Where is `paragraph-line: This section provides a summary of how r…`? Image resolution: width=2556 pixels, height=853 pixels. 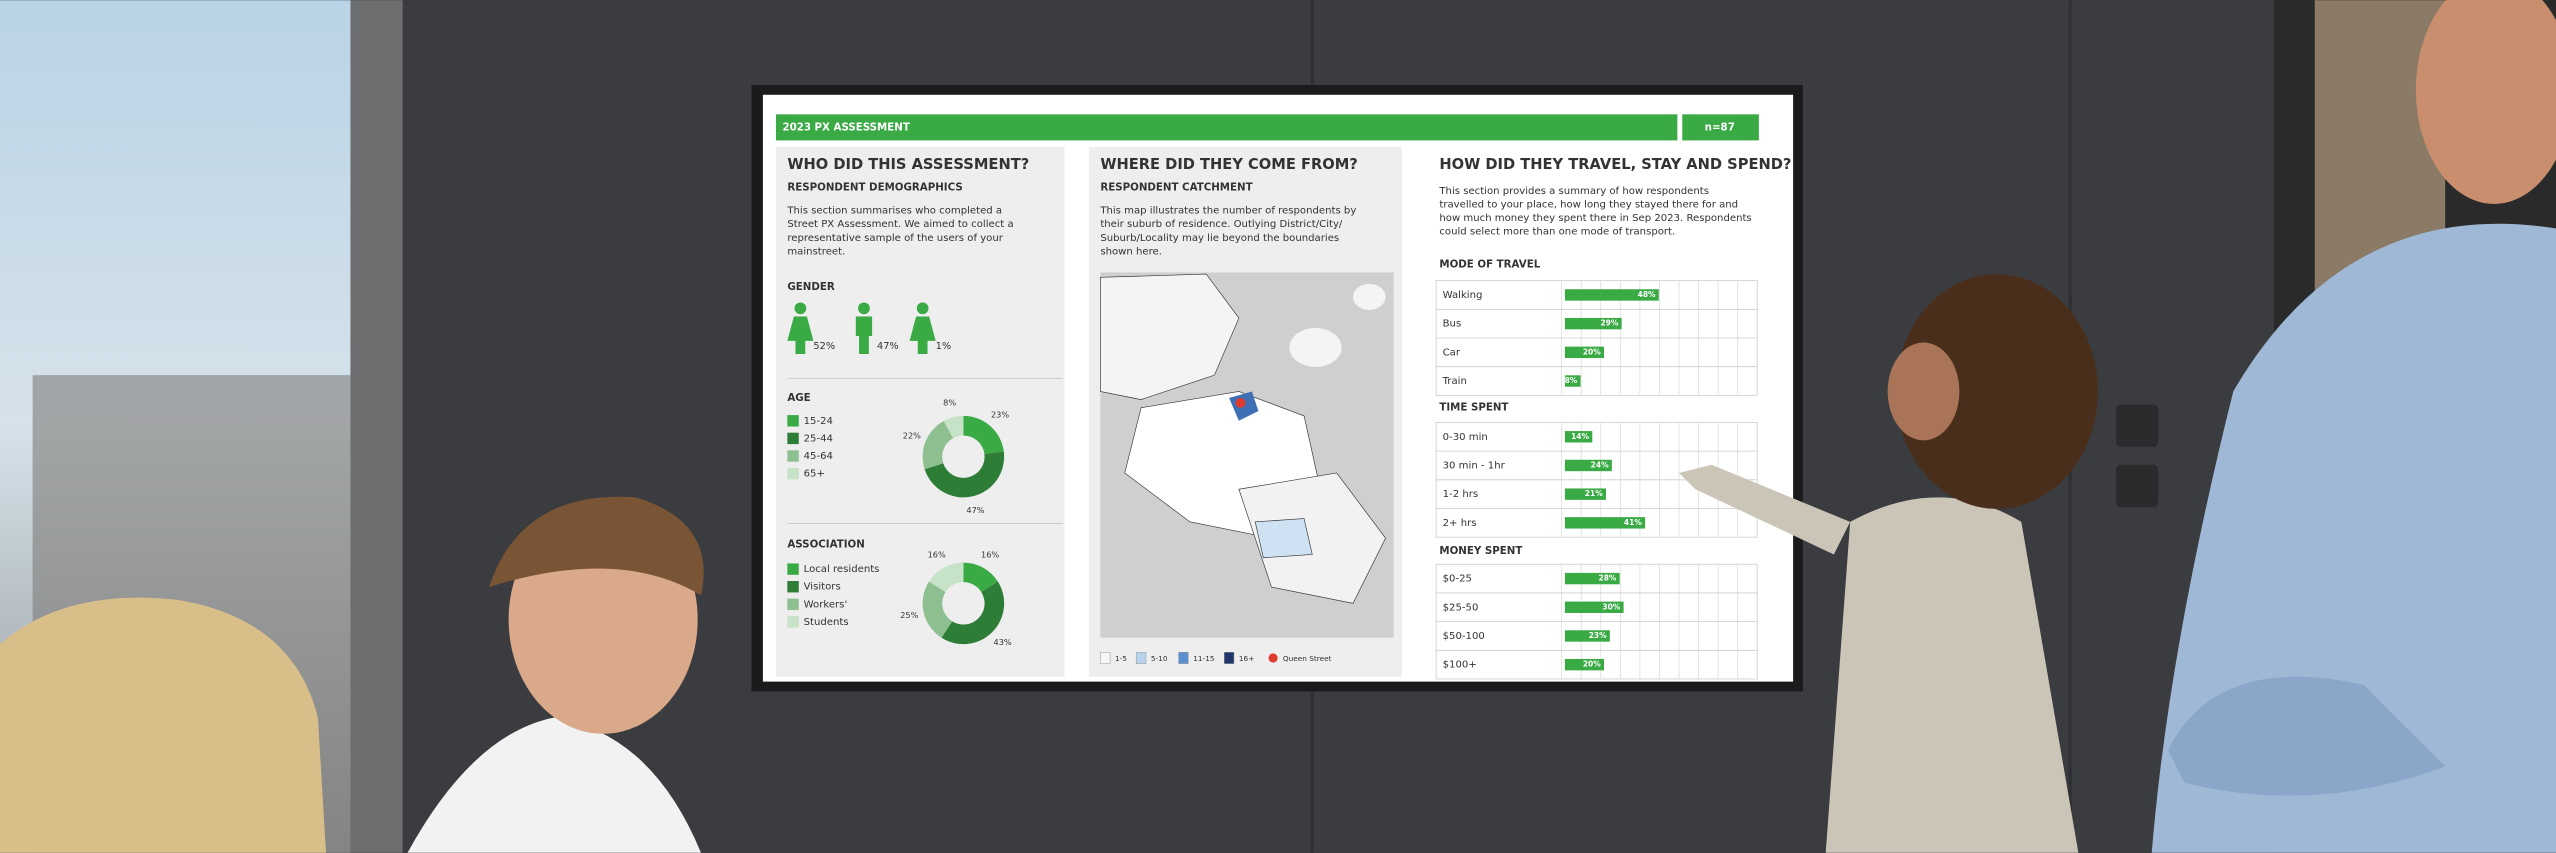 paragraph-line: This section provides a summary of how r… is located at coordinates (1573, 191).